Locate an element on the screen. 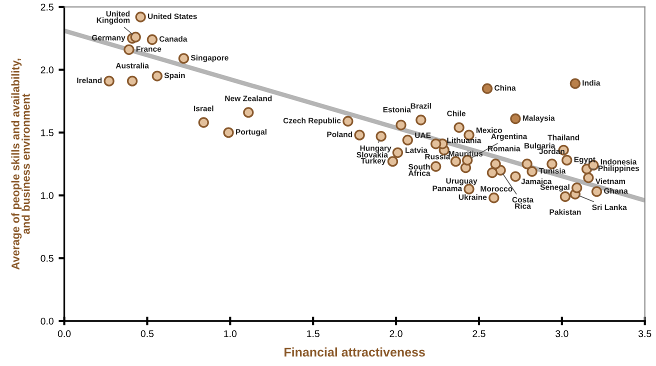 This screenshot has height=366, width=656. x-tick-label: 0.0 is located at coordinates (64, 334).